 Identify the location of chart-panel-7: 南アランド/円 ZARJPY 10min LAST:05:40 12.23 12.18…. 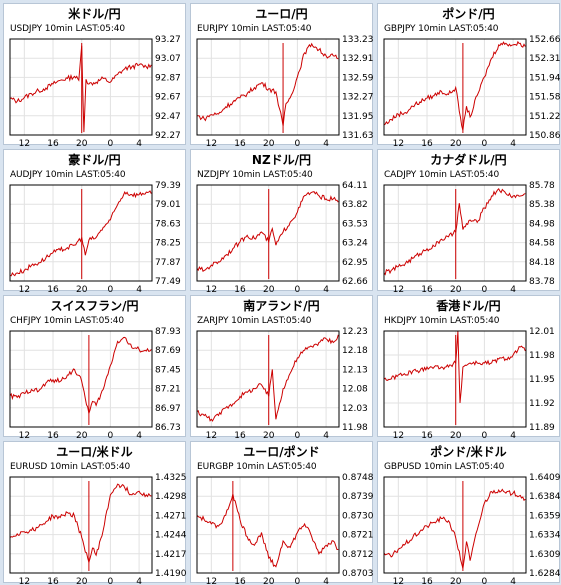
(281, 368).